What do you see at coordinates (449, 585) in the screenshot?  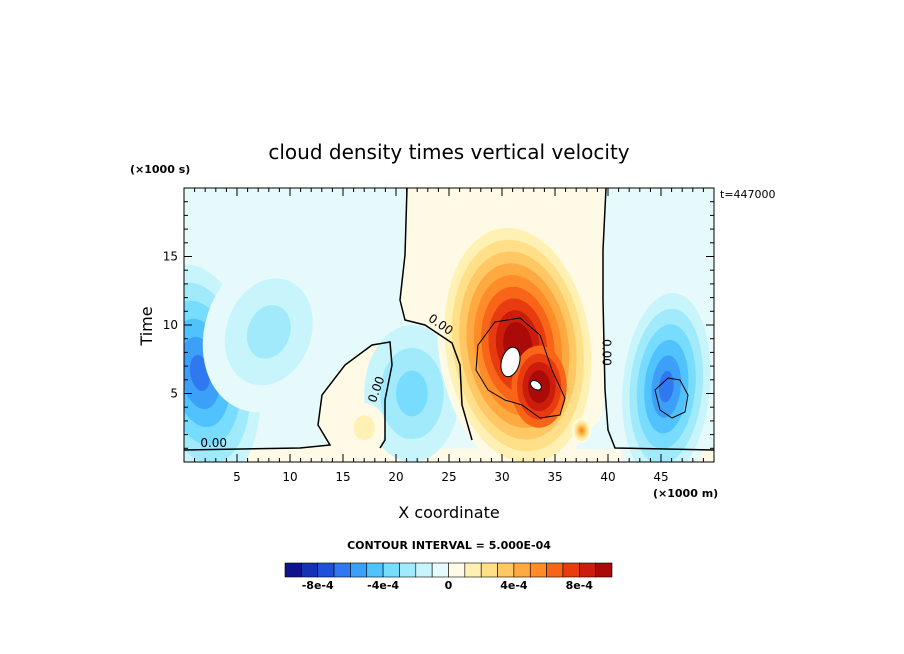 I see `colorbar-tick-label: 0` at bounding box center [449, 585].